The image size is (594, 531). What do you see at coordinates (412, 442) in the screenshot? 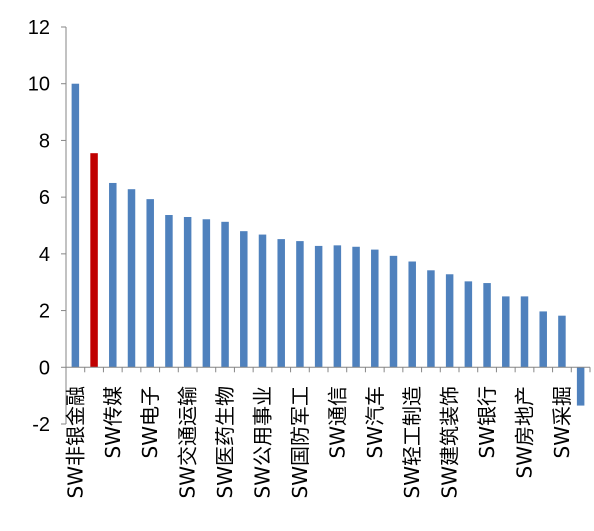
I see `x-tick-label: SW轻工制造` at bounding box center [412, 442].